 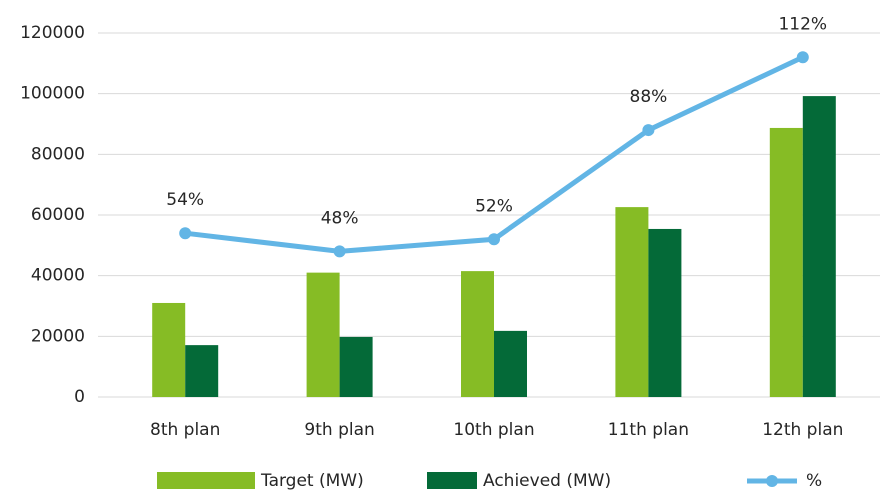 I want to click on y-tick-label: 60000, so click(x=58, y=215).